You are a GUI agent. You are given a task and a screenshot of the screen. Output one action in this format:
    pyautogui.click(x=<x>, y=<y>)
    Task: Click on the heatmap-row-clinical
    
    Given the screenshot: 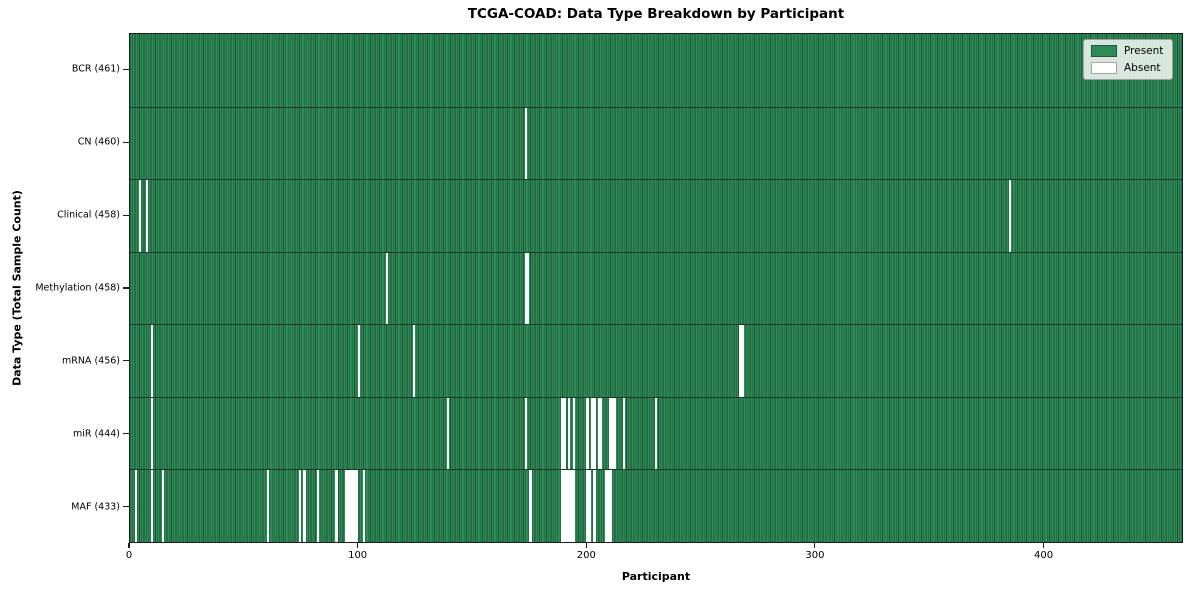 What is the action you would take?
    pyautogui.click(x=656, y=215)
    